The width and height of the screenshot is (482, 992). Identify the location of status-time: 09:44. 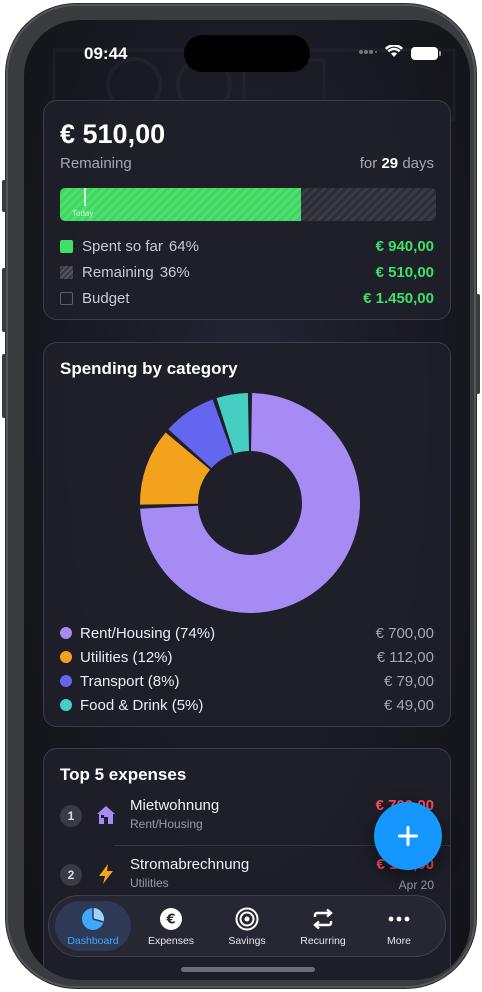
(106, 53).